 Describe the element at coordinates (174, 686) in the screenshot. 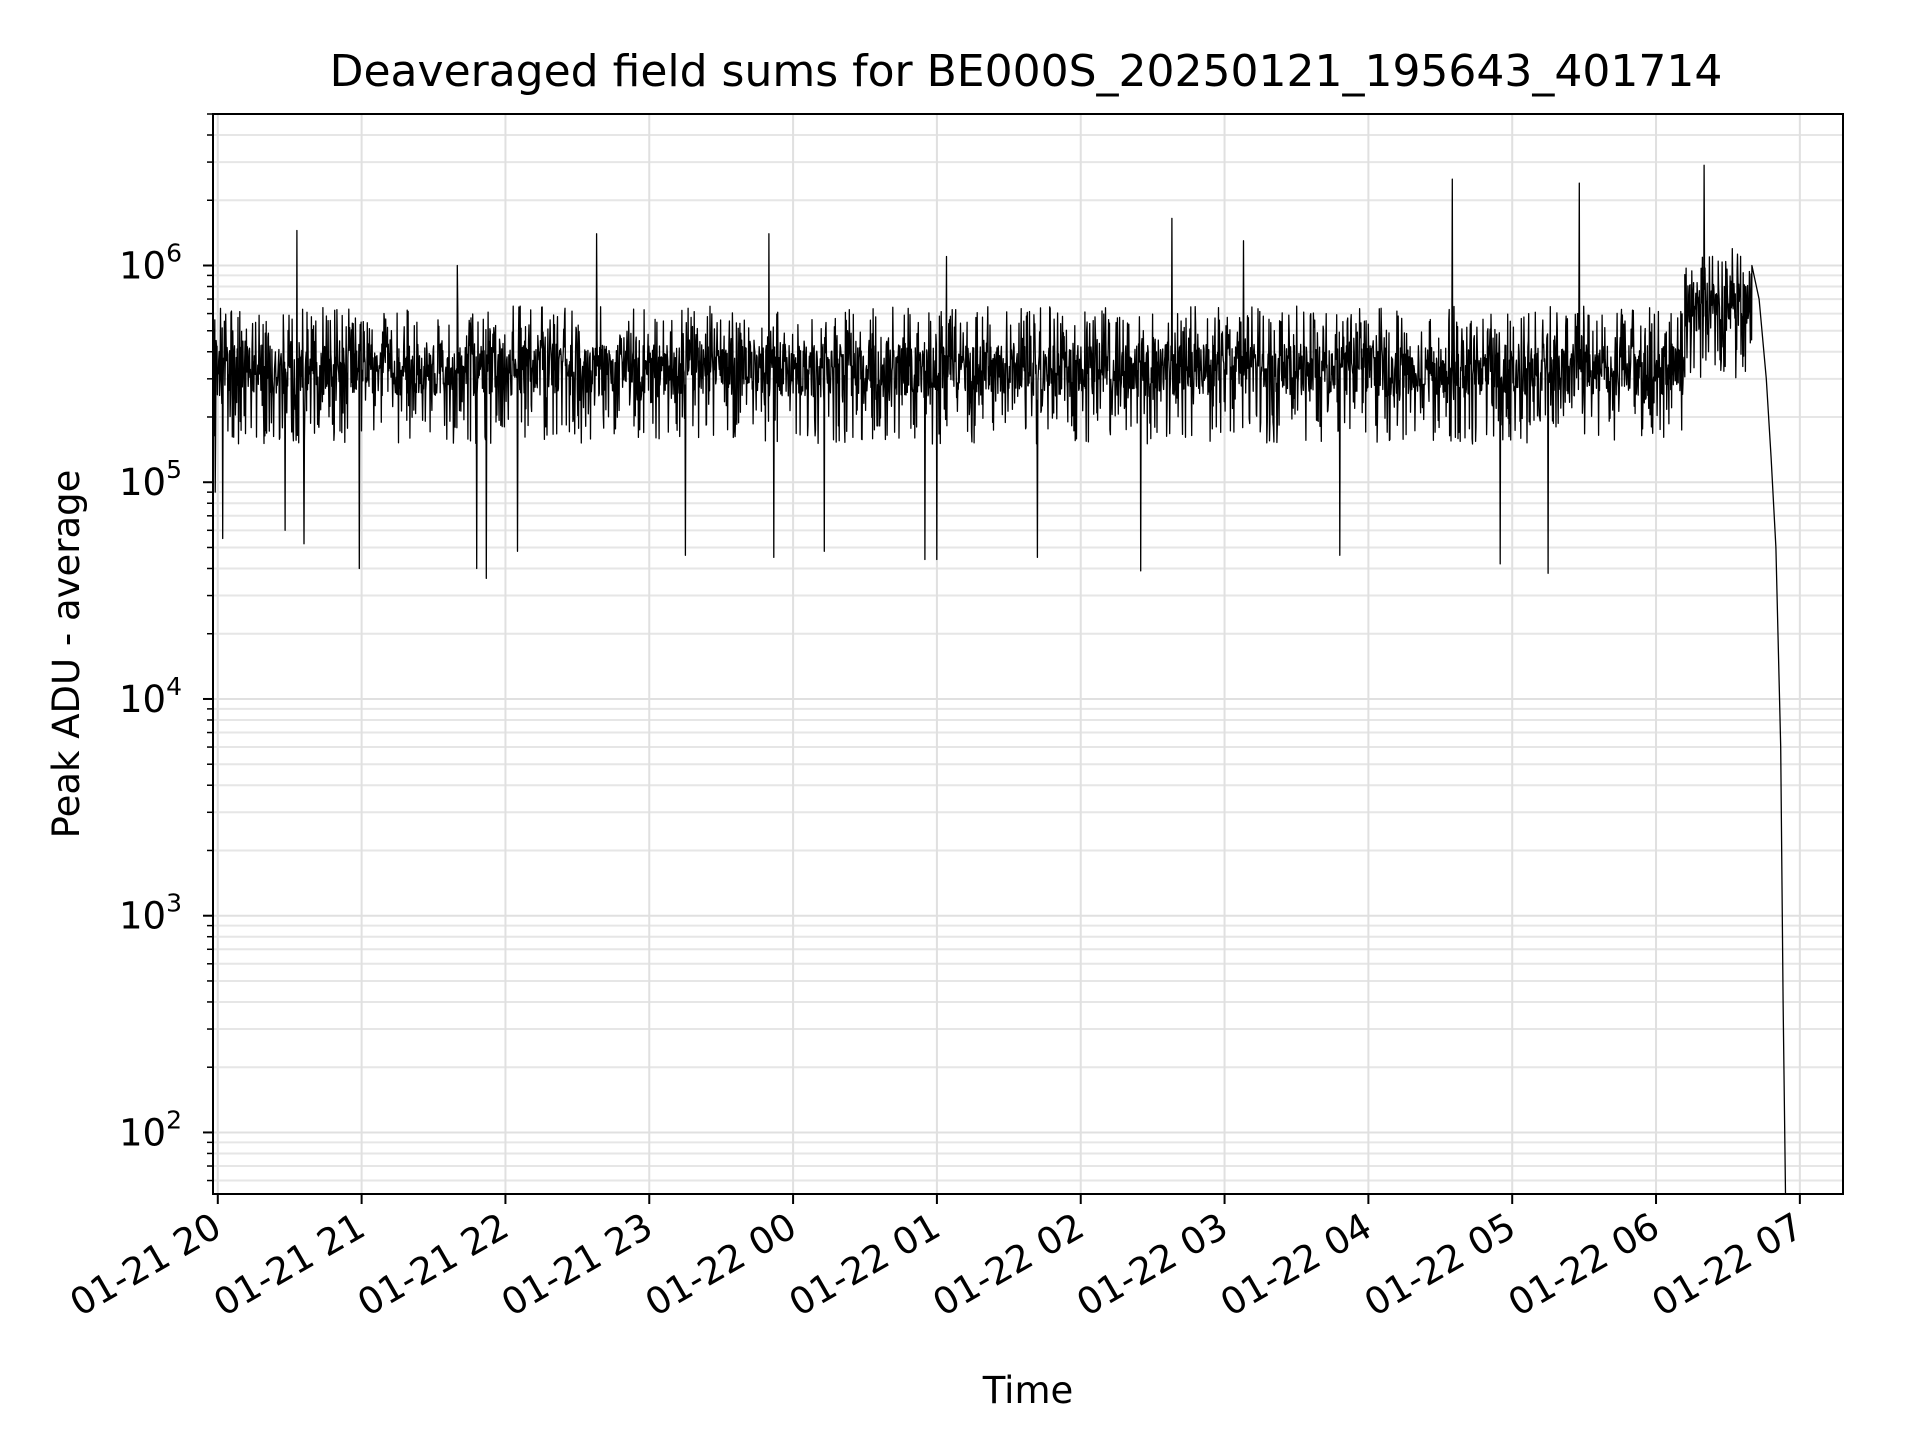

I see `y-tick-label-exponent: 4` at that location.